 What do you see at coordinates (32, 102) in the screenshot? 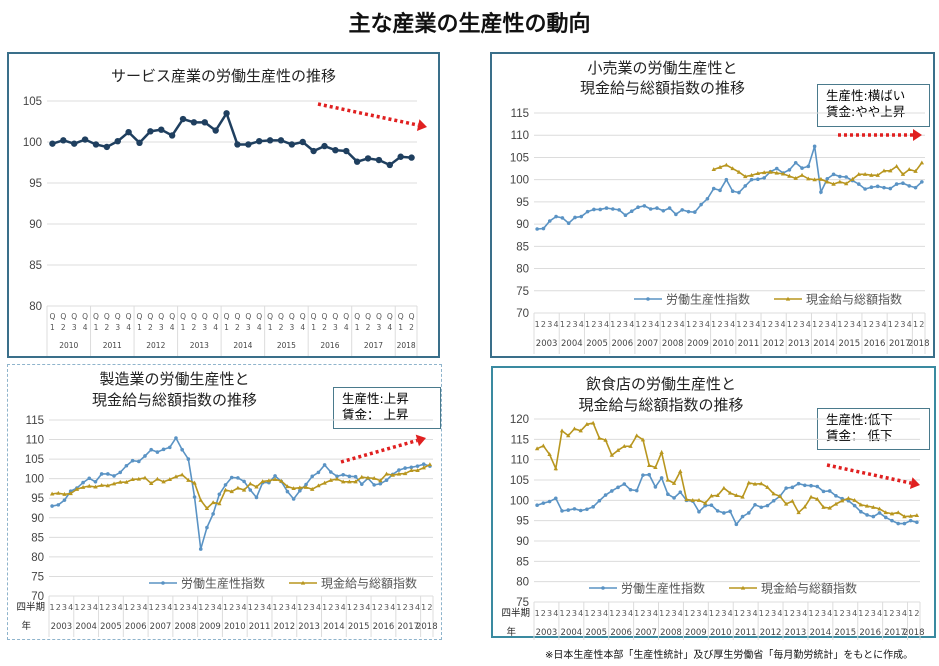
I see `y-tick-label: 105` at bounding box center [32, 102].